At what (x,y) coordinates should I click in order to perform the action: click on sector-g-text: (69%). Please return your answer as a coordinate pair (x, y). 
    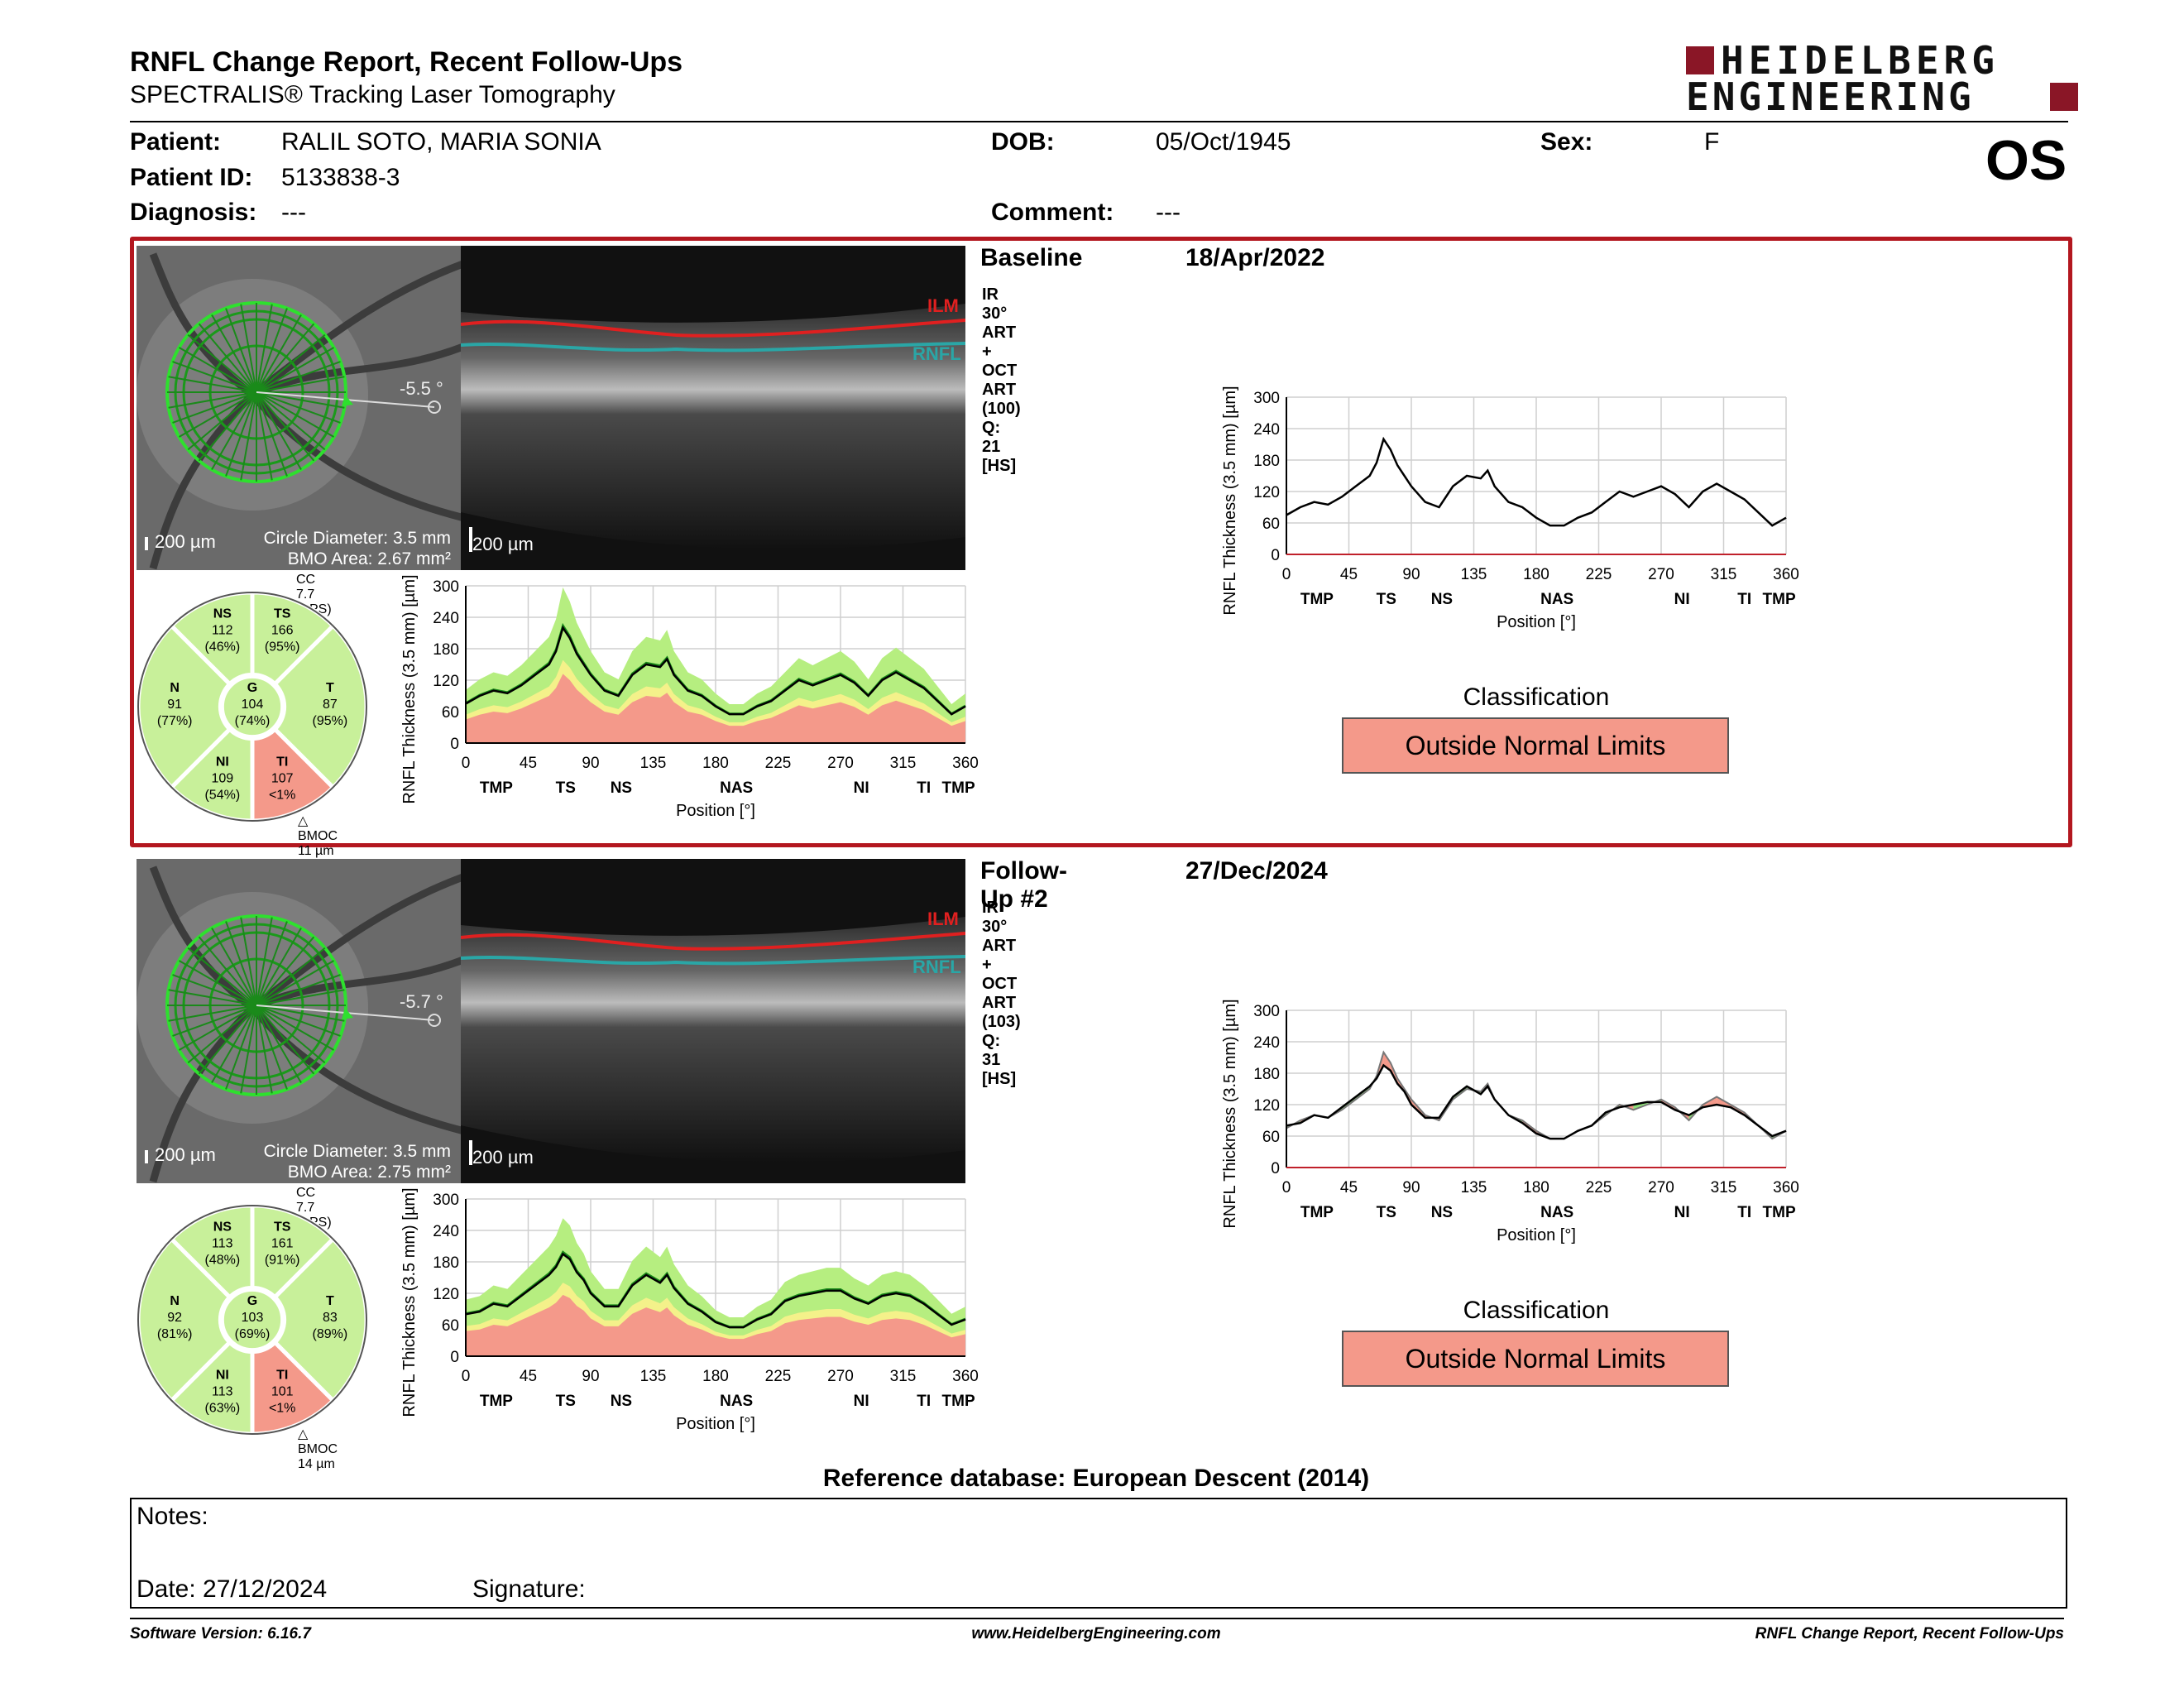
    Looking at the image, I should click on (253, 1334).